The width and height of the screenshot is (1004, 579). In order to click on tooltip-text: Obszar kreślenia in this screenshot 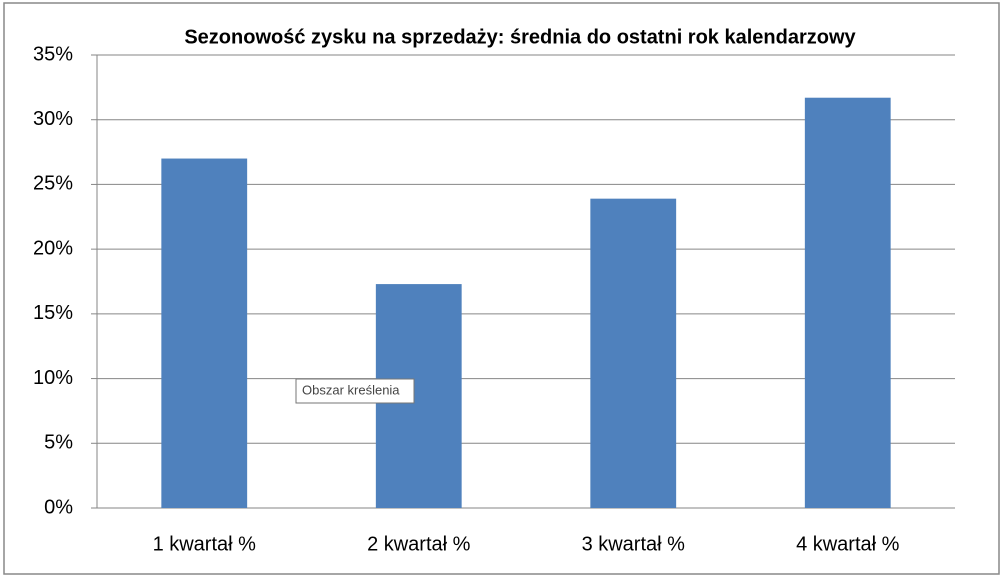, I will do `click(351, 389)`.